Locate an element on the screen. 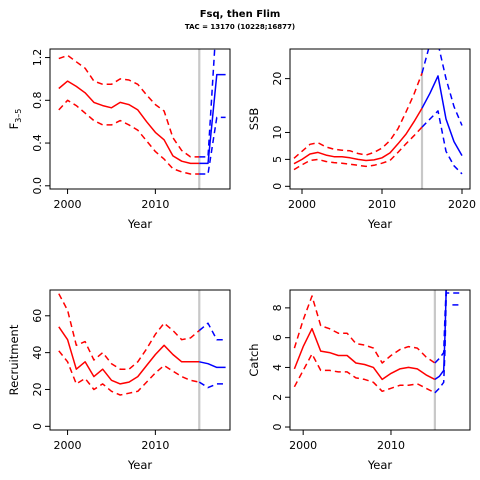 The width and height of the screenshot is (480, 480). y-tick-label: 40 is located at coordinates (37, 353).